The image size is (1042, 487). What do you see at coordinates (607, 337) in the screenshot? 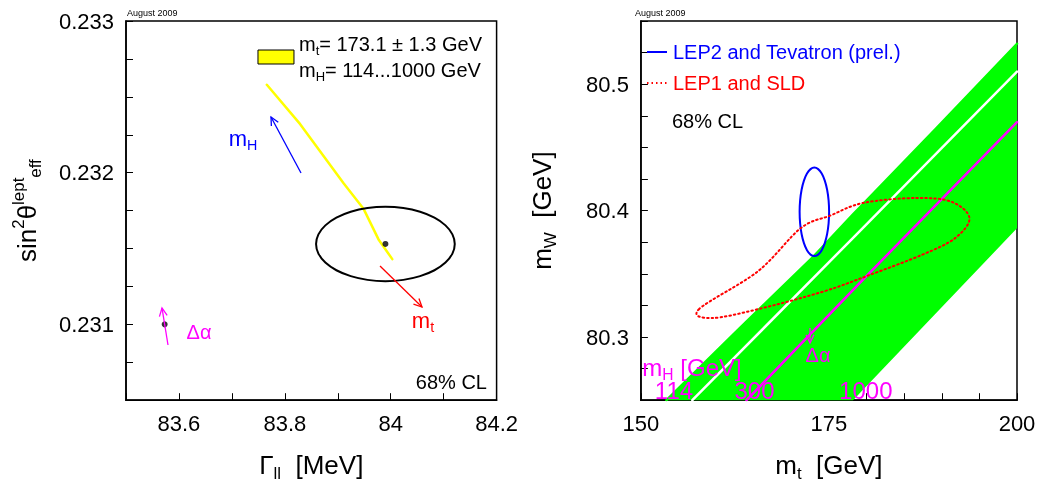
I see `y-tick-label: 80.3` at bounding box center [607, 337].